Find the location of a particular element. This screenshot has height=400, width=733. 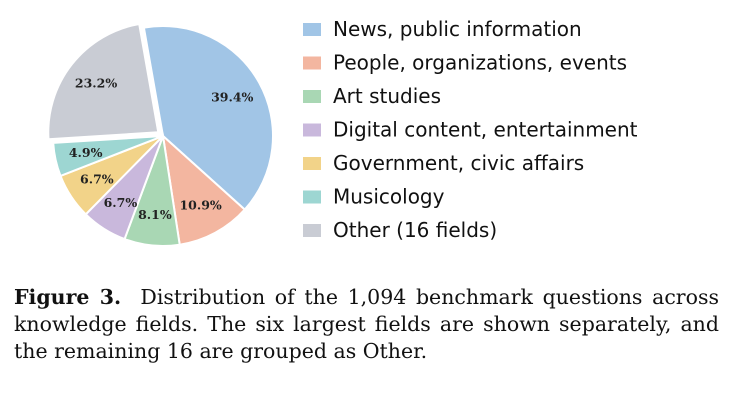

legend-label: Digital content, entertainment is located at coordinates (485, 130).